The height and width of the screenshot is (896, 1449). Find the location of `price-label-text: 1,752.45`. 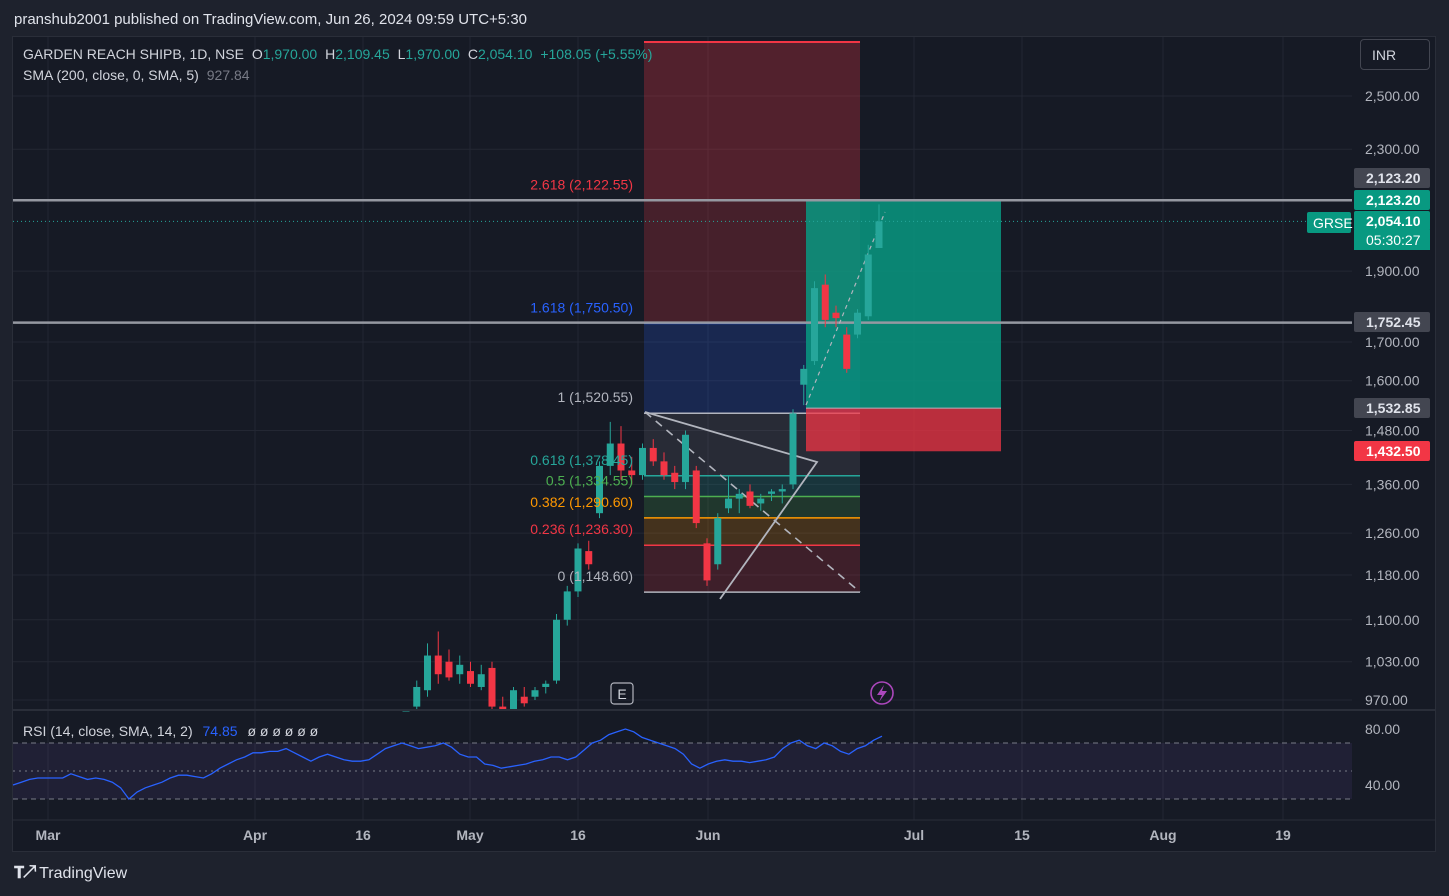

price-label-text: 1,752.45 is located at coordinates (1393, 322).